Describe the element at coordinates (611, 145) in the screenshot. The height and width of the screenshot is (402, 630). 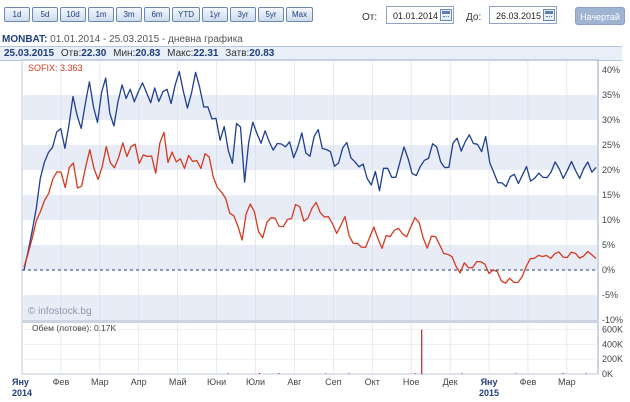
I see `y-tick-label: 25%` at that location.